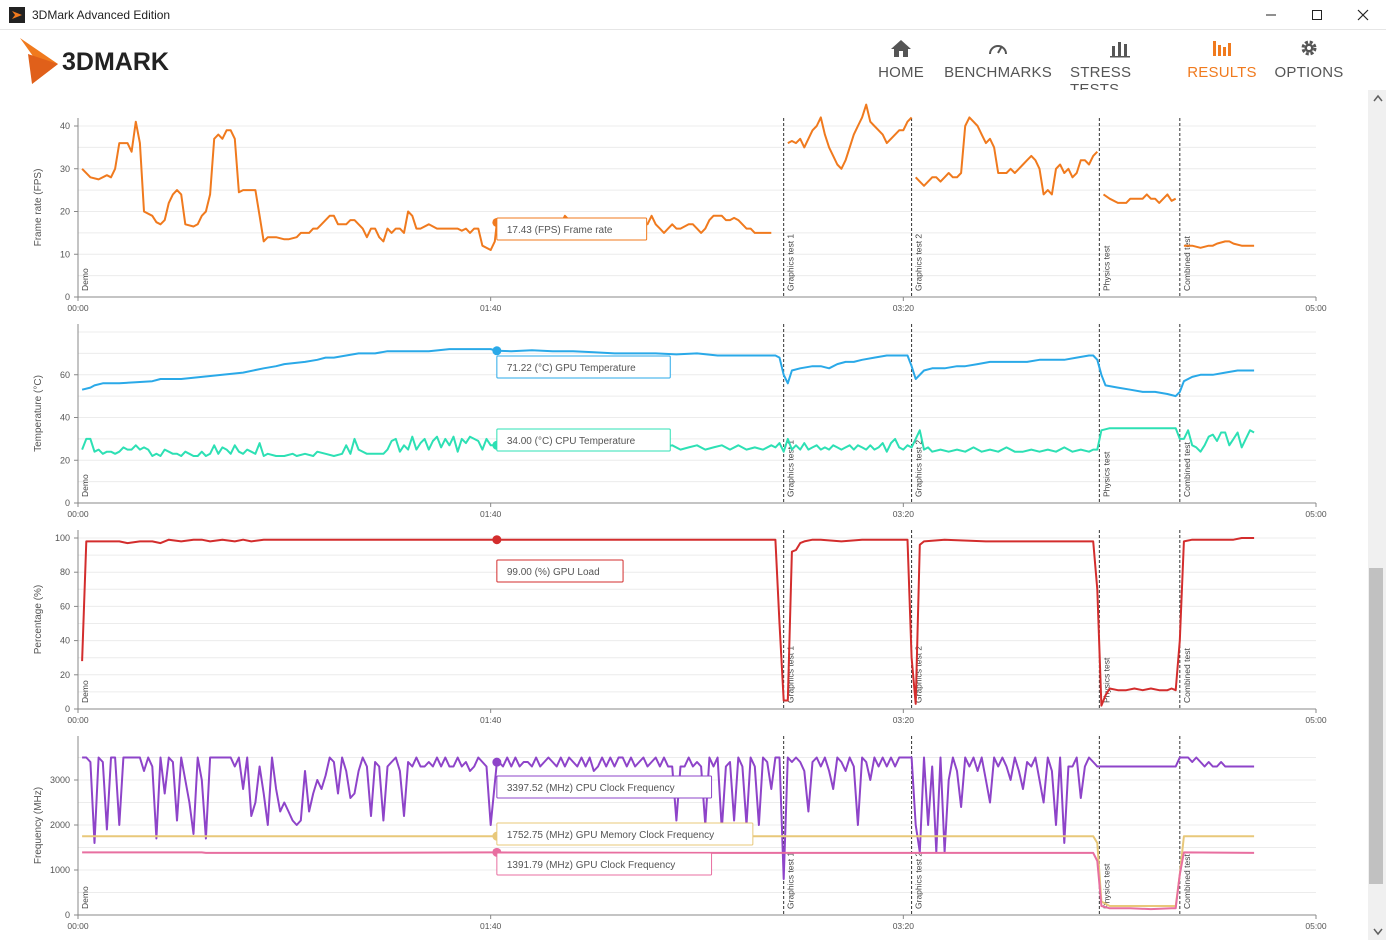 The image size is (1386, 940). What do you see at coordinates (1222, 48) in the screenshot?
I see `results-chart-icon` at bounding box center [1222, 48].